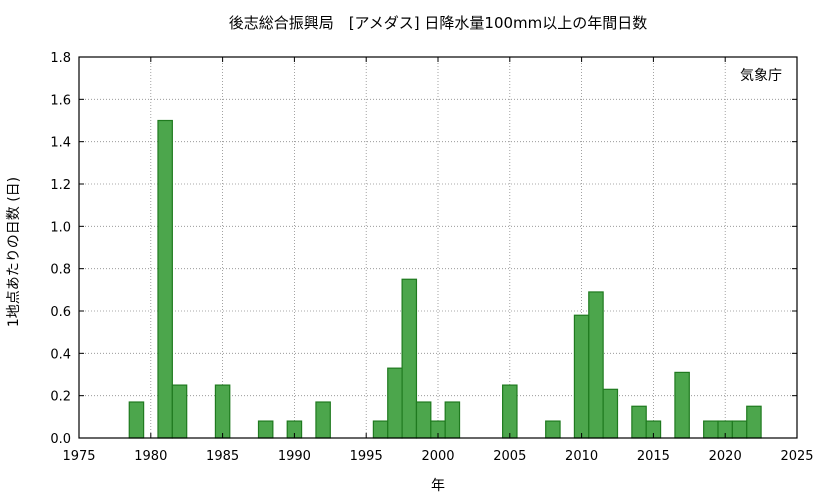 The width and height of the screenshot is (833, 502). I want to click on x-tick-label: 1990, so click(294, 456).